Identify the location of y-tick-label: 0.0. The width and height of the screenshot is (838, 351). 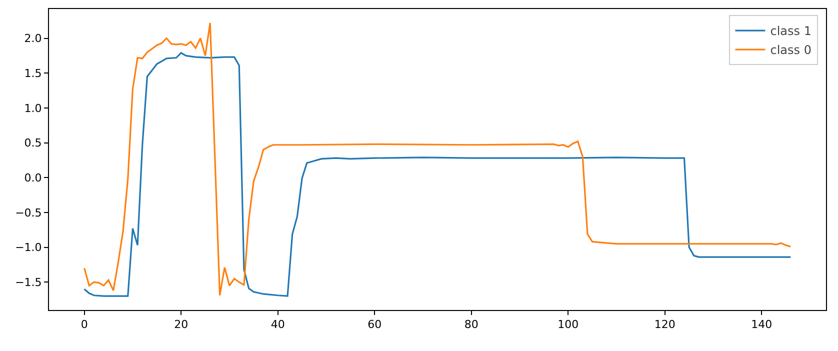
(33, 177).